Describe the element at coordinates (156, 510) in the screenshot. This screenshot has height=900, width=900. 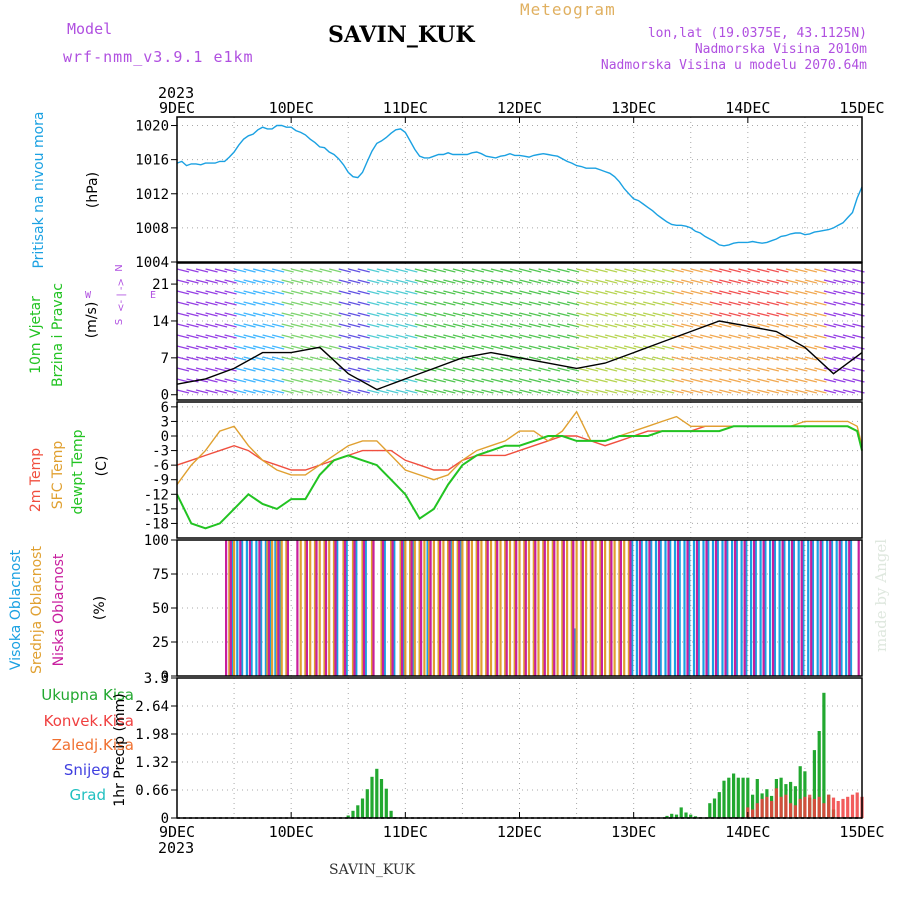
I see `temperature-ytick-label: -15` at that location.